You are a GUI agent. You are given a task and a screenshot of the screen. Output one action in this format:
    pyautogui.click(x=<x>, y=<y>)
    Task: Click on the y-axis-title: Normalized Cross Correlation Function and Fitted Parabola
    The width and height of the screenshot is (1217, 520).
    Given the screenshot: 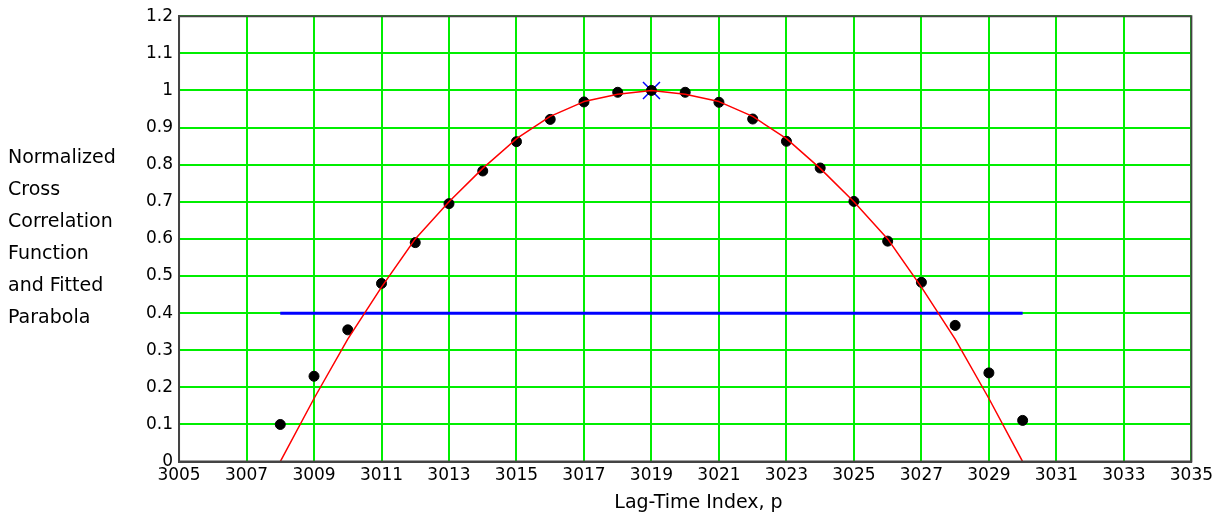 What is the action you would take?
    pyautogui.click(x=62, y=236)
    